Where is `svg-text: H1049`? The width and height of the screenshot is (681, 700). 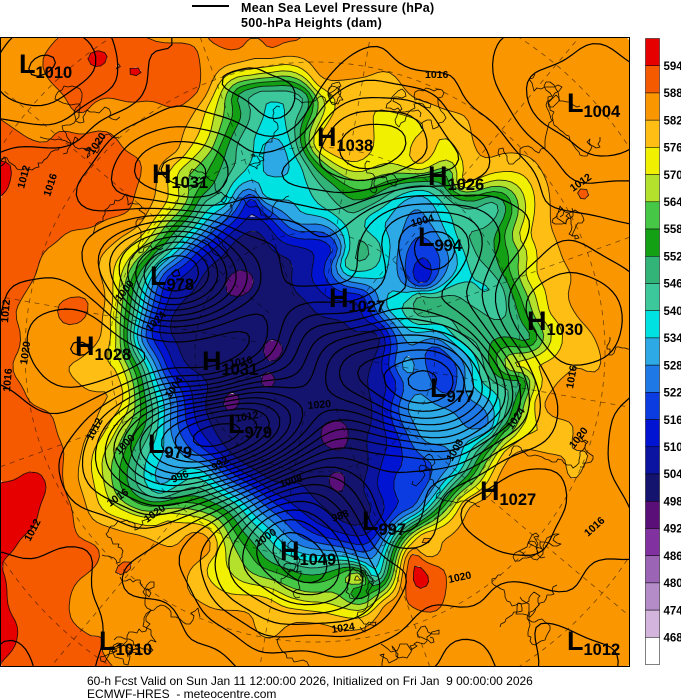
svg-text: H1049 is located at coordinates (308, 552).